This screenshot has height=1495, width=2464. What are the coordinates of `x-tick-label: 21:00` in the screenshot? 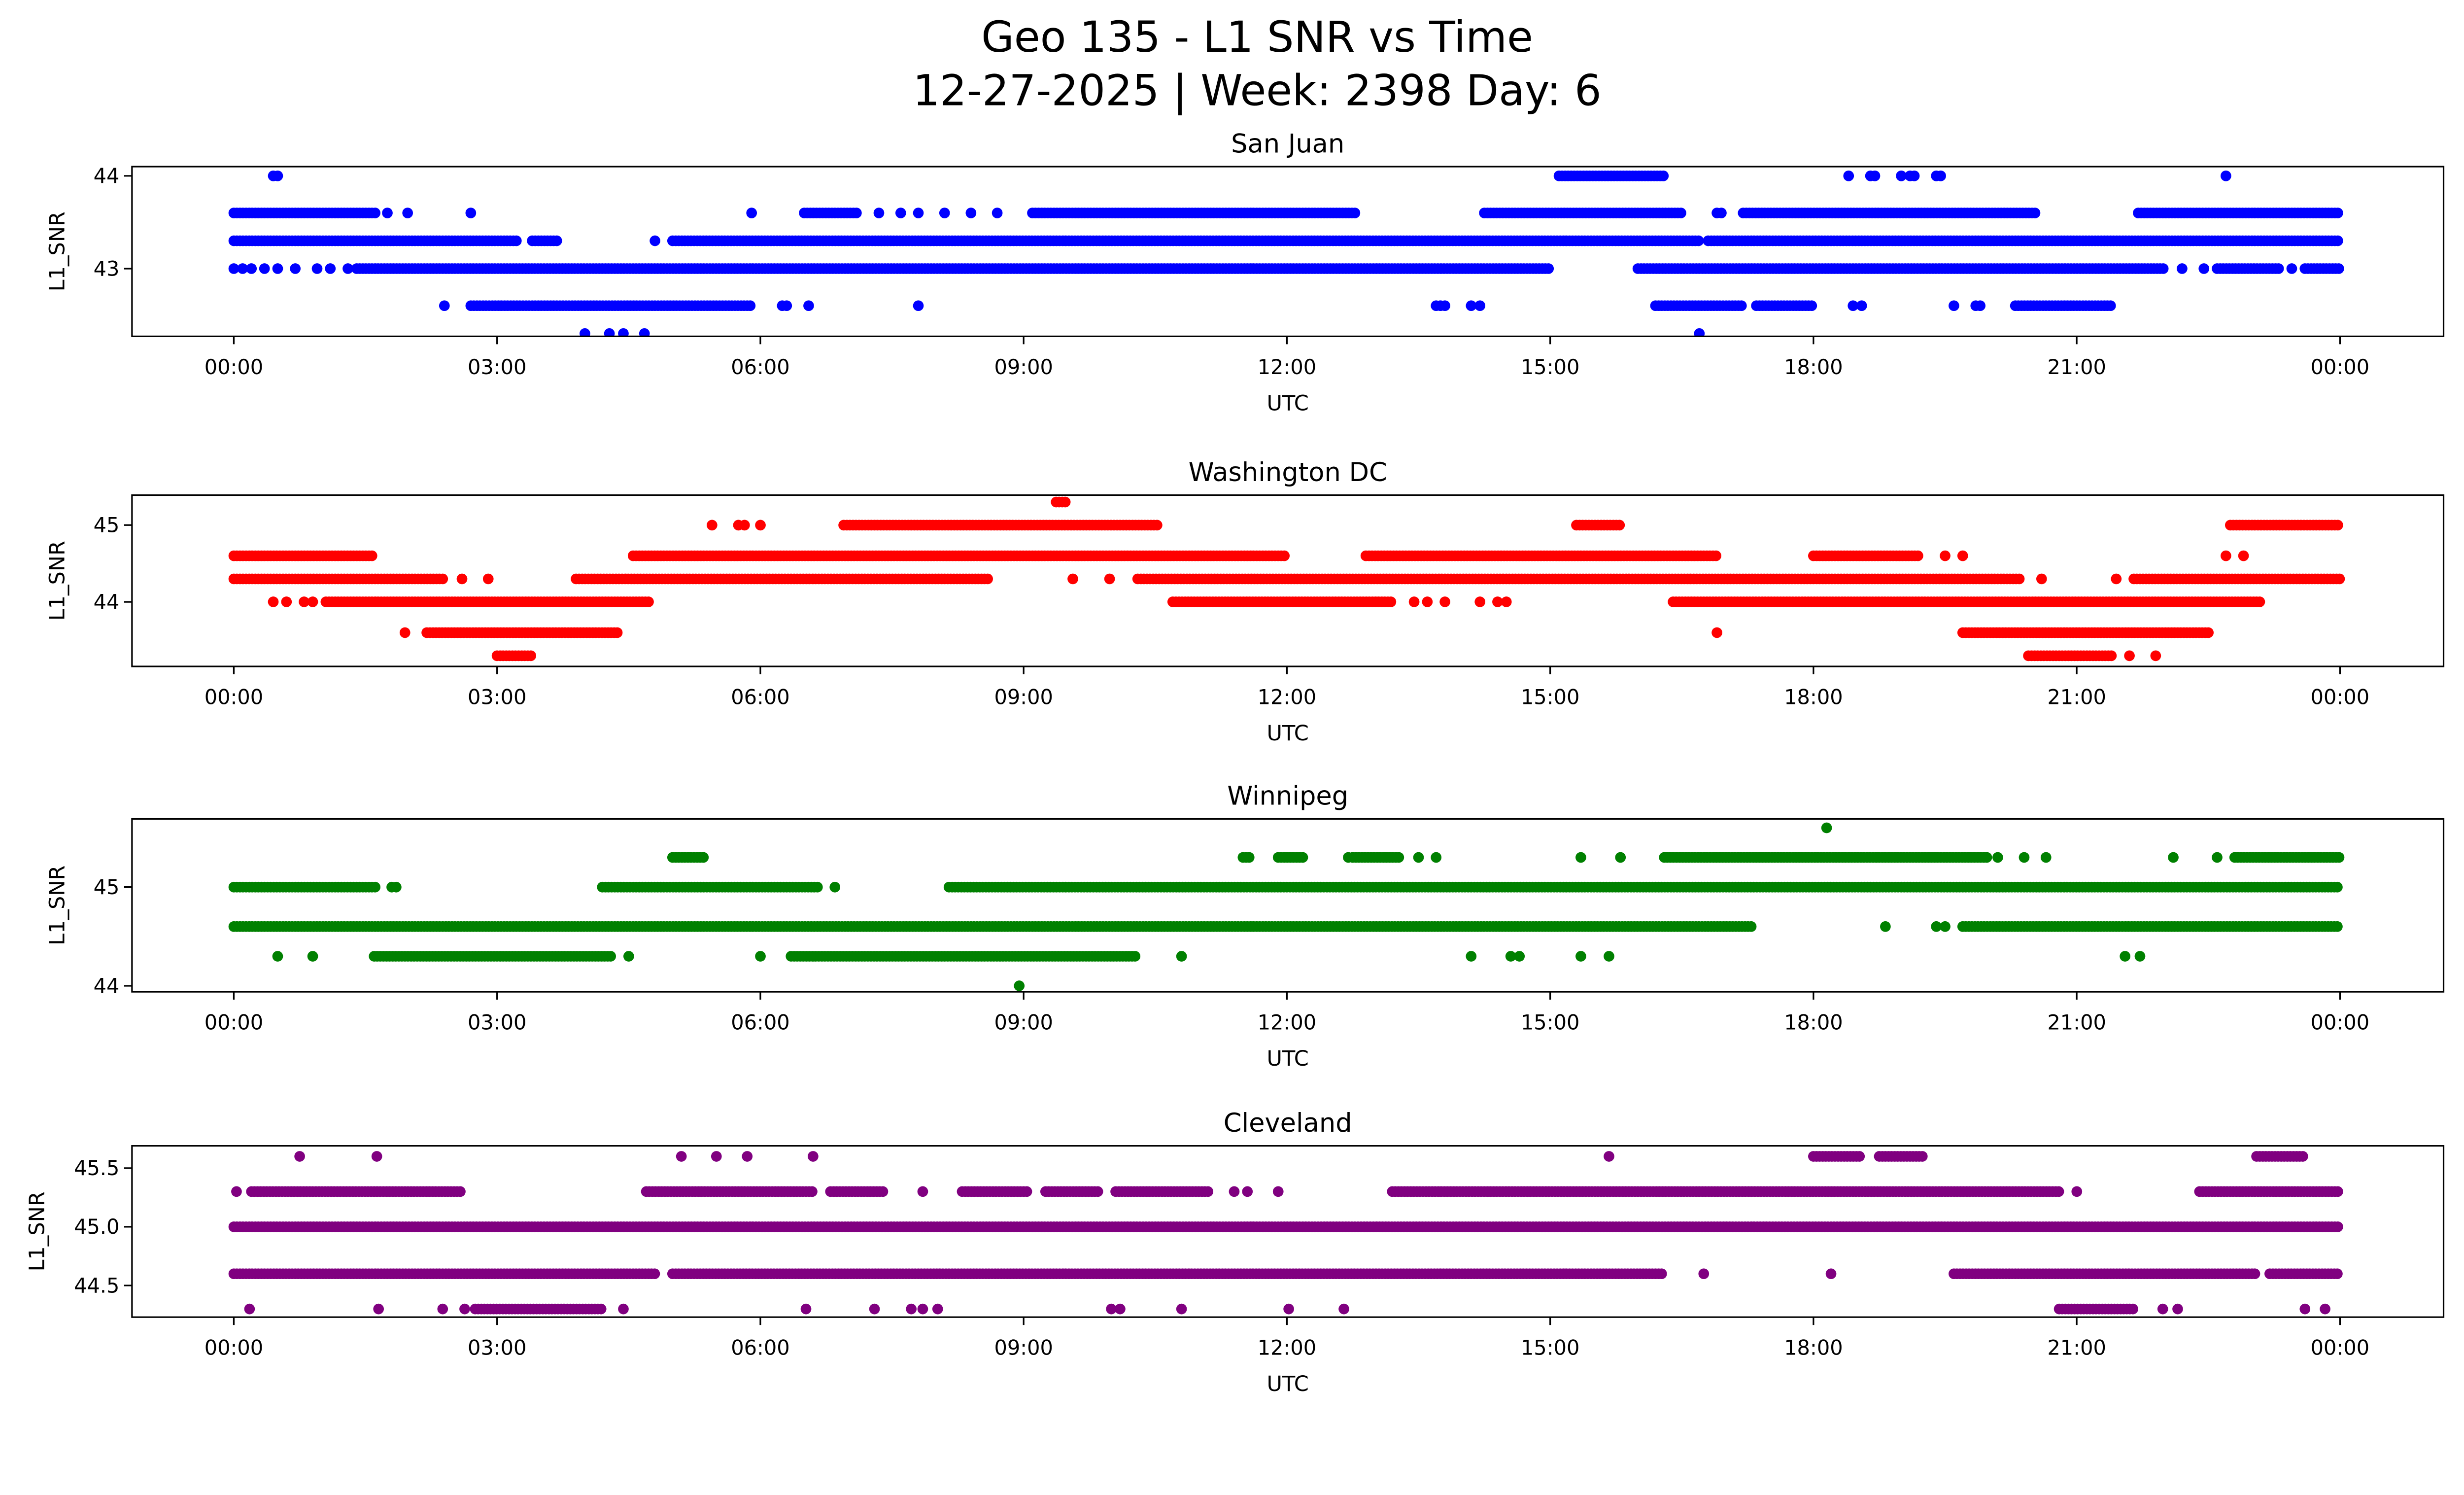 It's located at (2076, 697).